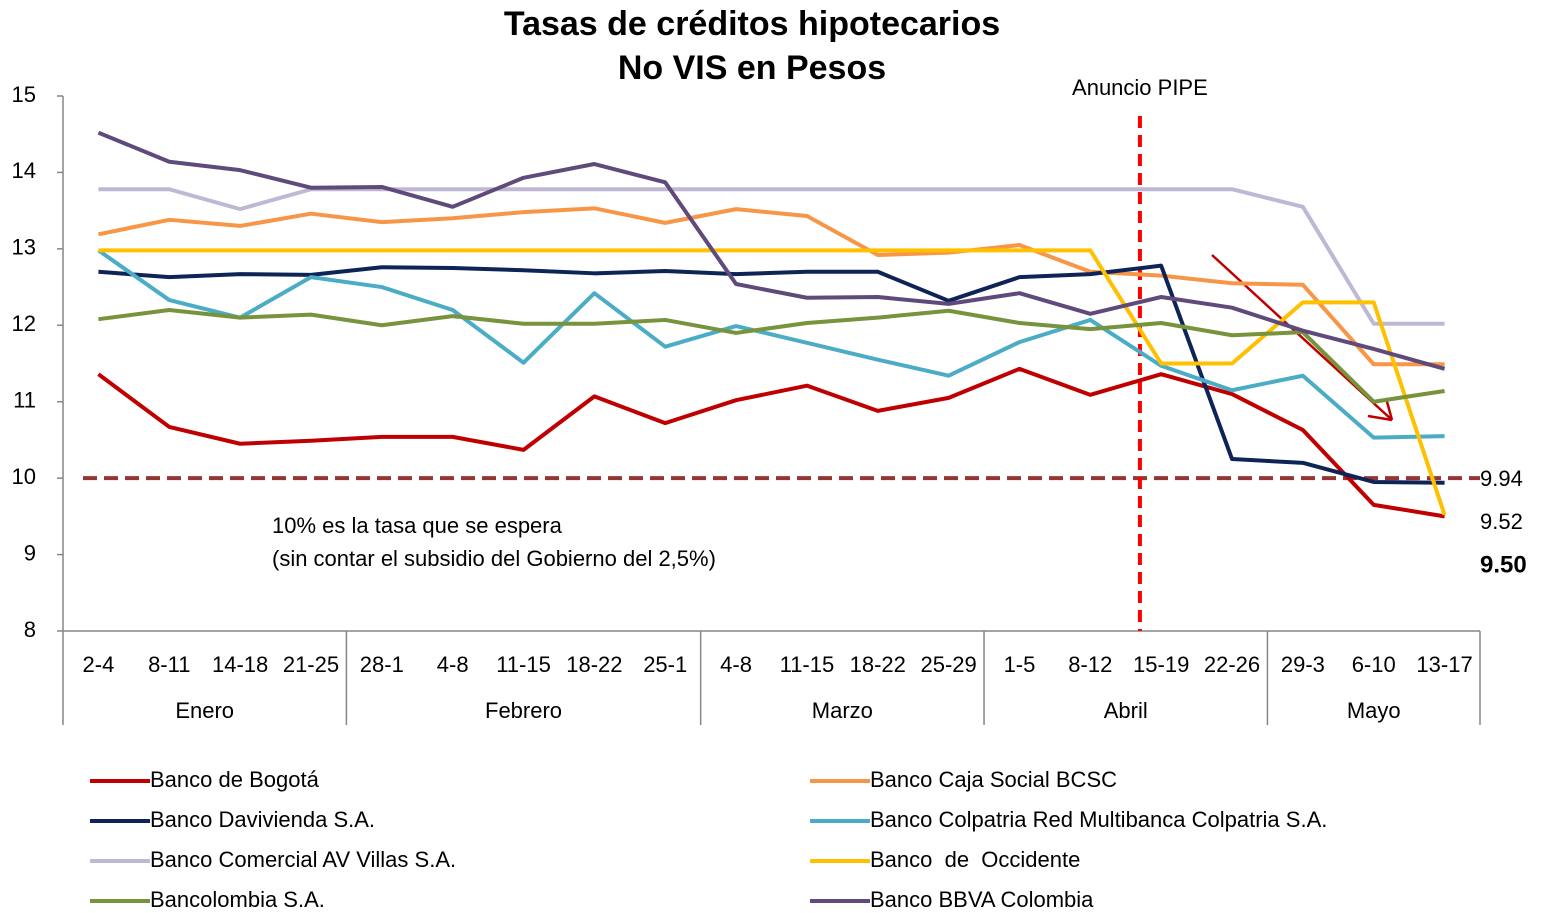 The image size is (1542, 913). I want to click on end-label: 9.50, so click(1503, 564).